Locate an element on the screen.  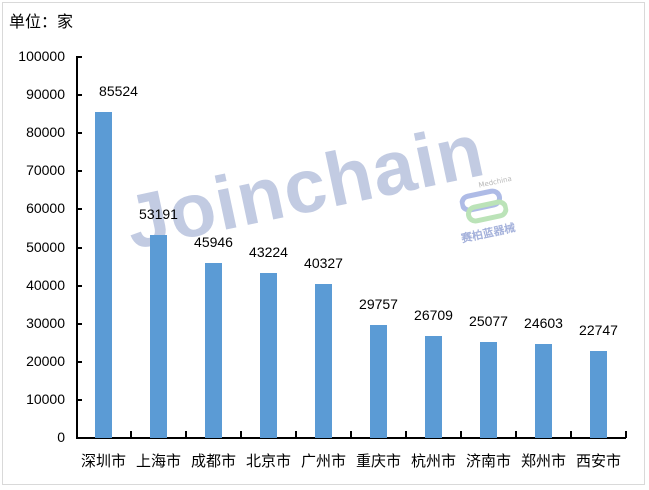
category-label: 成都市 is located at coordinates (213, 461).